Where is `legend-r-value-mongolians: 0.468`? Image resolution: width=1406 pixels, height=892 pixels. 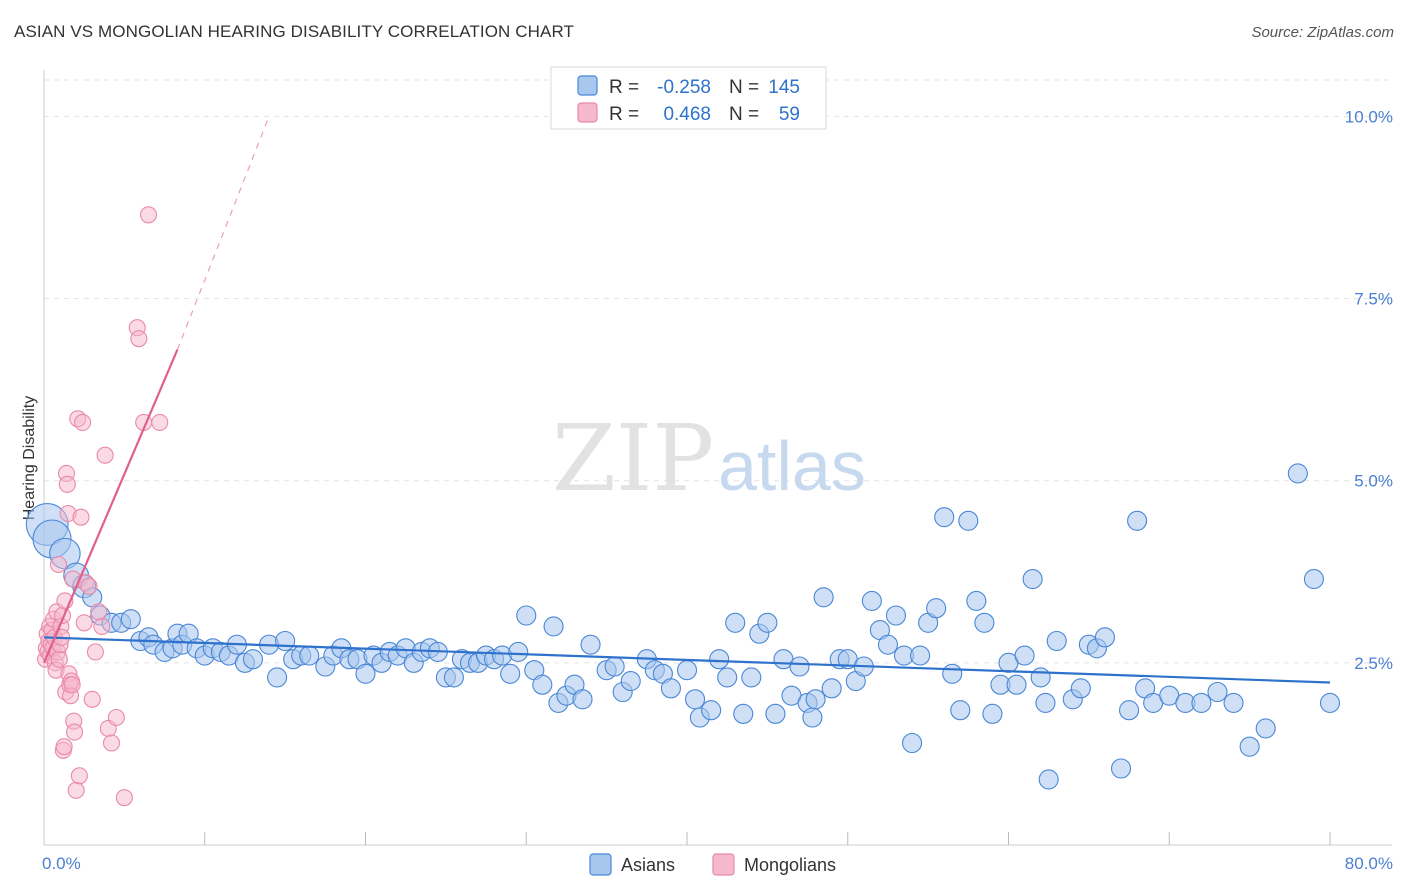
legend-r-value-mongolians: 0.468 is located at coordinates (687, 114).